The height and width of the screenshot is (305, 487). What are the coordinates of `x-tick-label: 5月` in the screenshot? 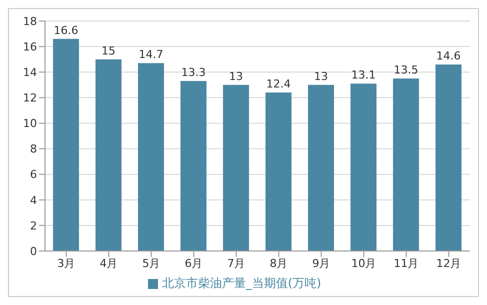 It's located at (151, 263).